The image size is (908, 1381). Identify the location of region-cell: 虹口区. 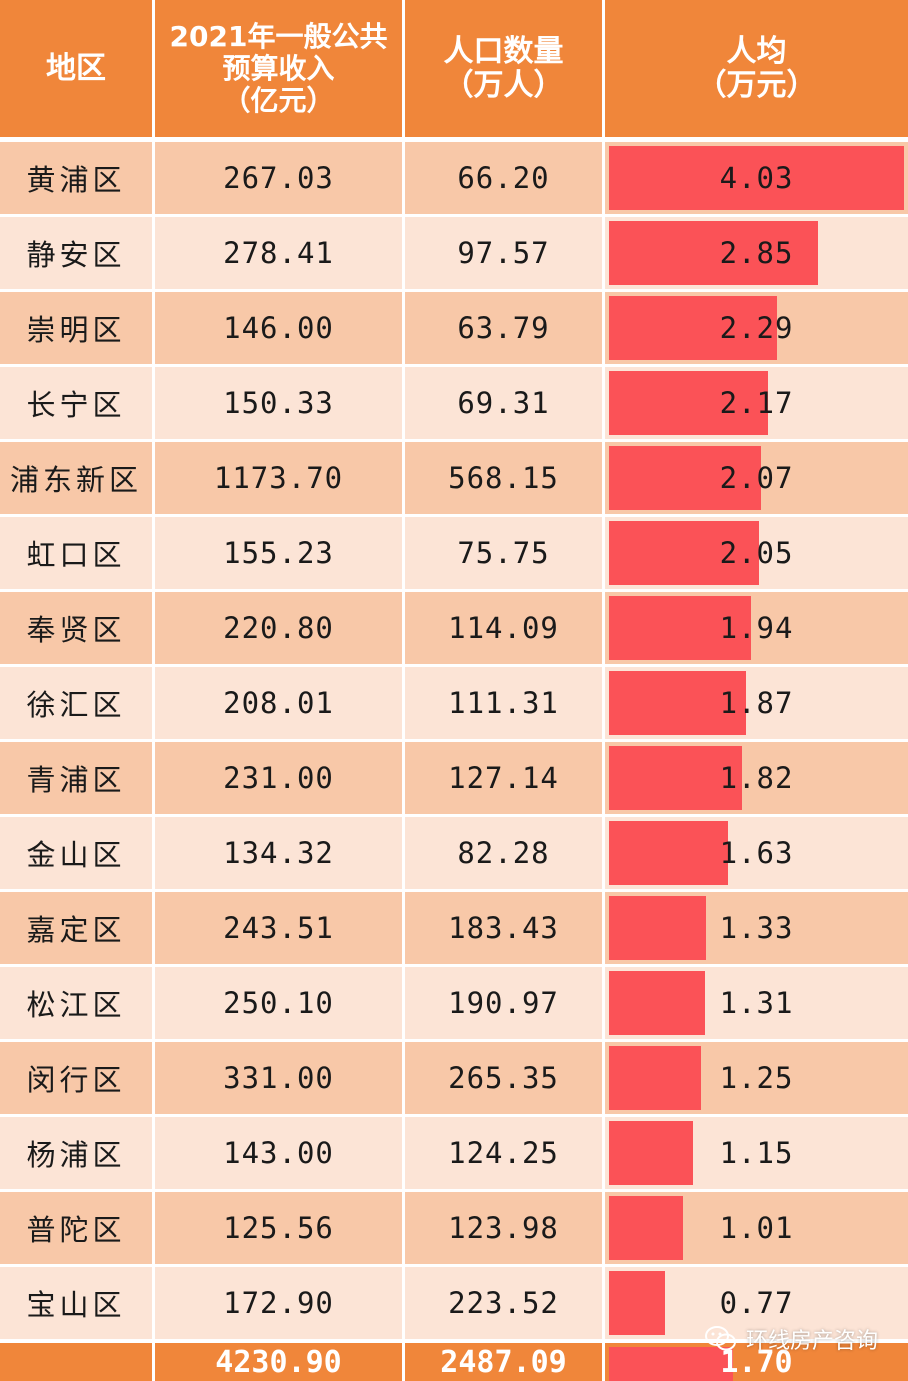
(77, 553).